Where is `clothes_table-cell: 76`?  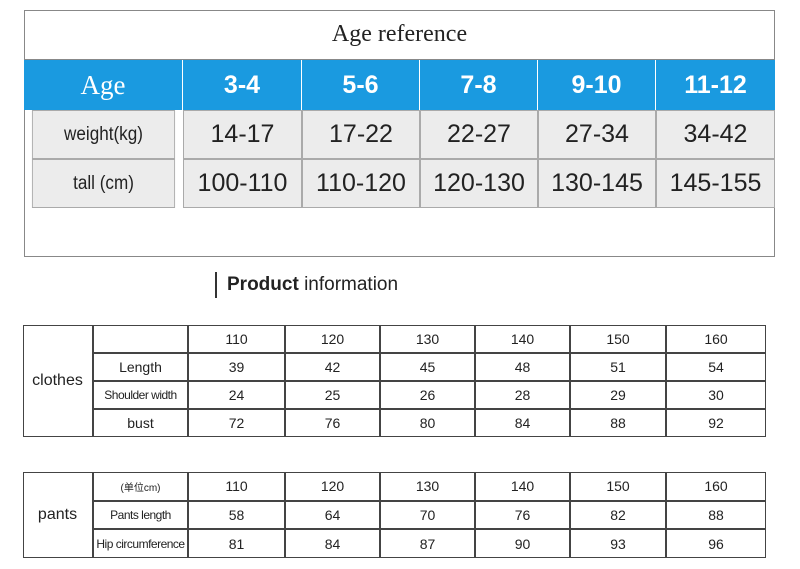
clothes_table-cell: 76 is located at coordinates (332, 423).